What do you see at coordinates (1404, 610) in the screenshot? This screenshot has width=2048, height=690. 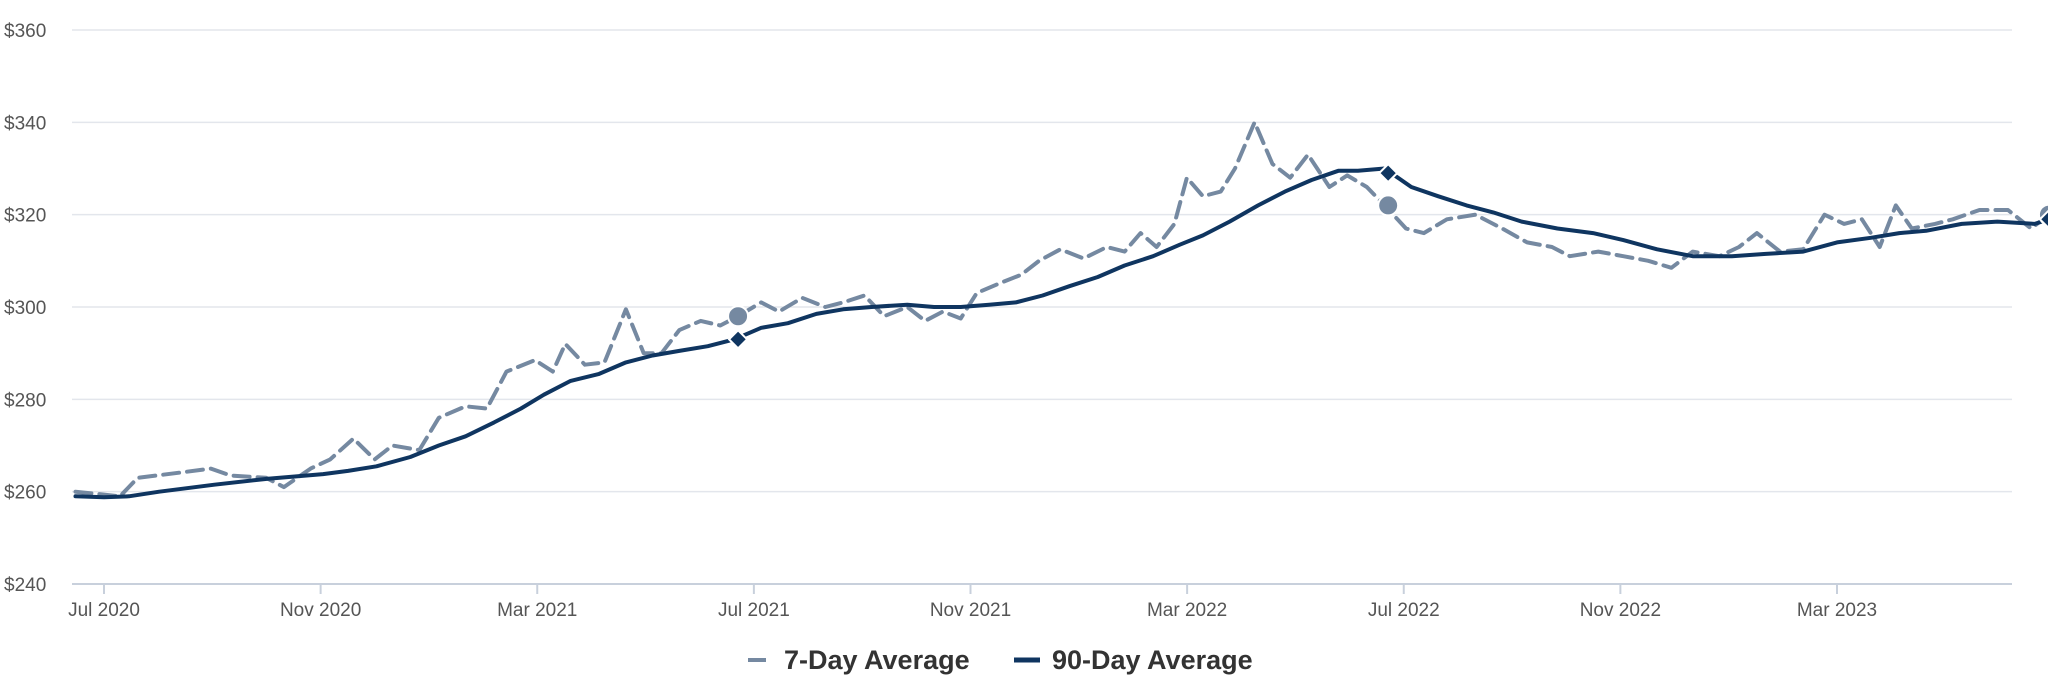 I see `x-tick-label: Jul 2022` at bounding box center [1404, 610].